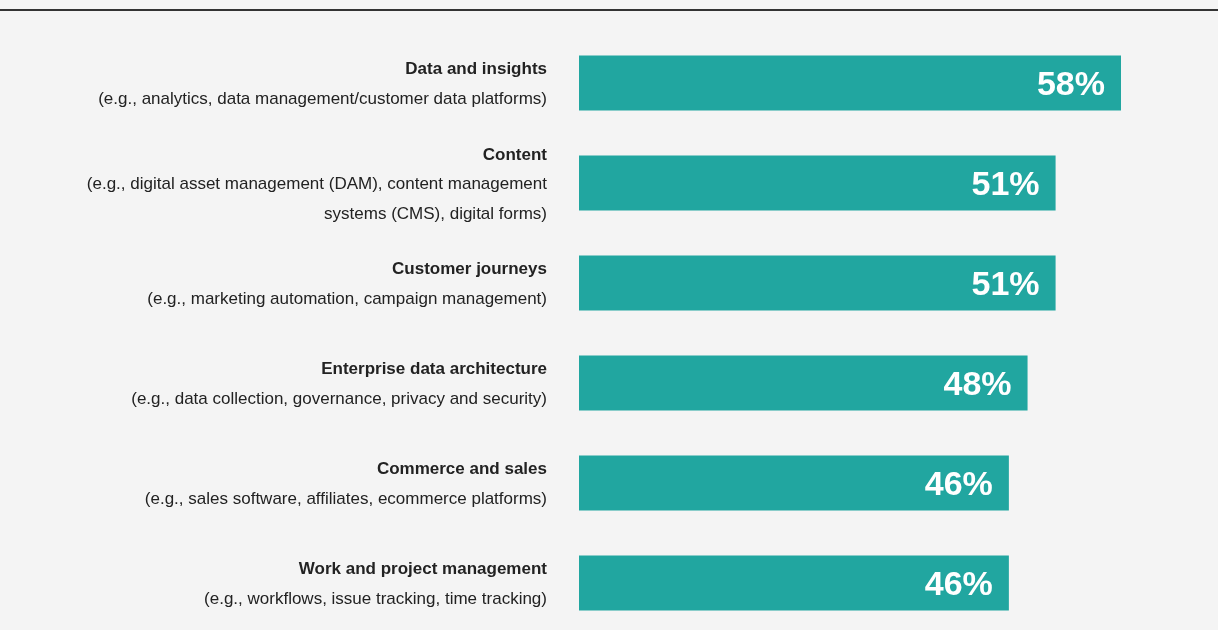 This screenshot has height=630, width=1218. I want to click on y-tick-label: Content (e.g., digital asset management (DAM), content management systems (CMS), digital forms), so click(317, 183).